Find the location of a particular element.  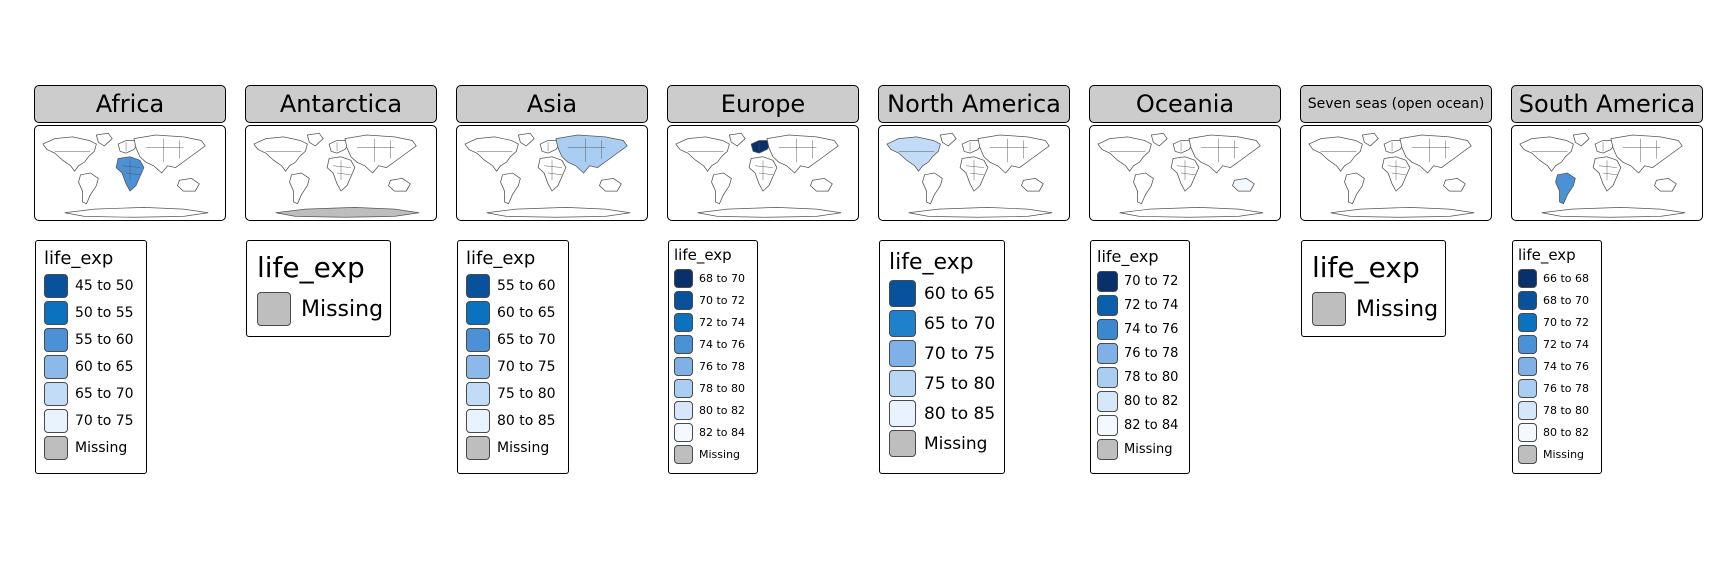

legend-label: 70 to 75 is located at coordinates (960, 353).